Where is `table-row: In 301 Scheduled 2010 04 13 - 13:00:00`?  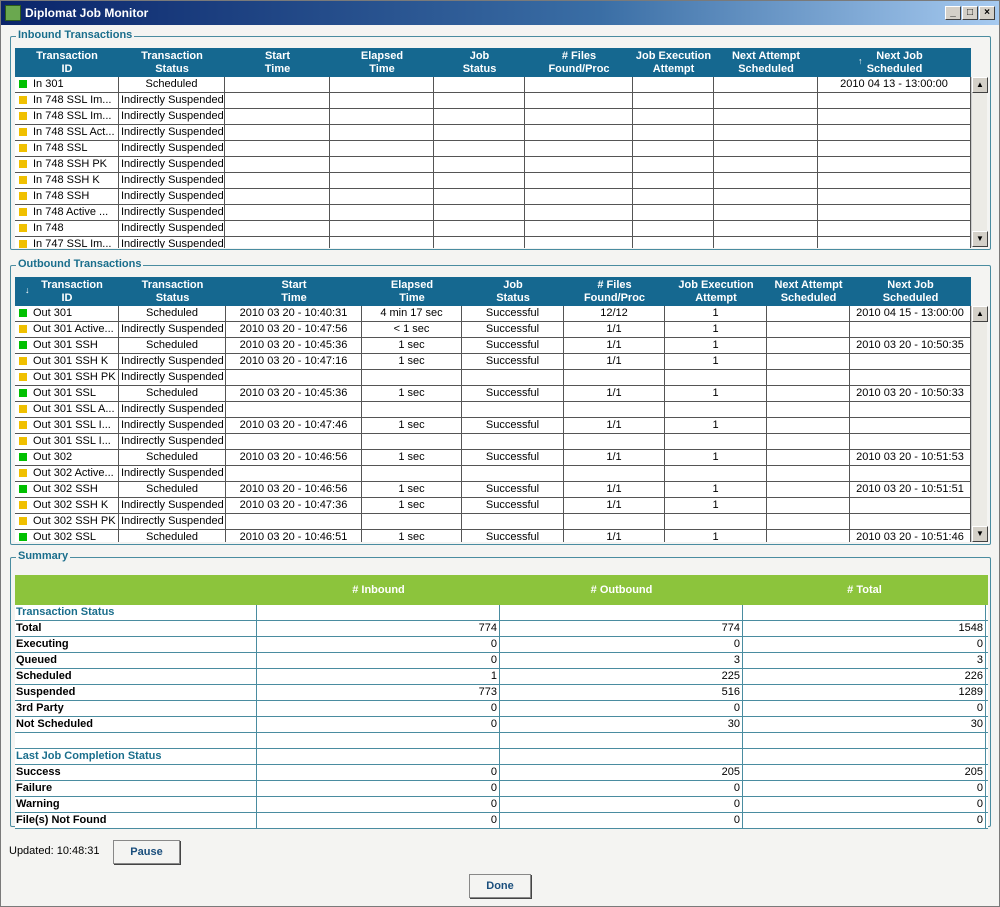
table-row: In 301 Scheduled 2010 04 13 - 13:00:00 is located at coordinates (493, 85).